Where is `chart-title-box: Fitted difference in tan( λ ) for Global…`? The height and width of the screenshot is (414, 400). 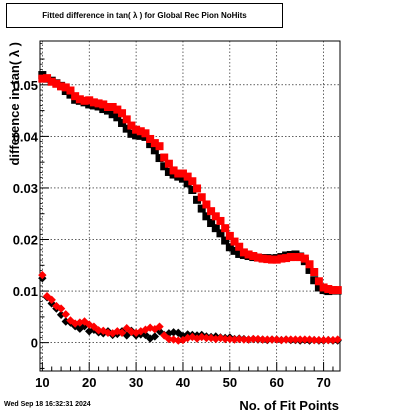 chart-title-box: Fitted difference in tan( λ ) for Global… is located at coordinates (144, 15).